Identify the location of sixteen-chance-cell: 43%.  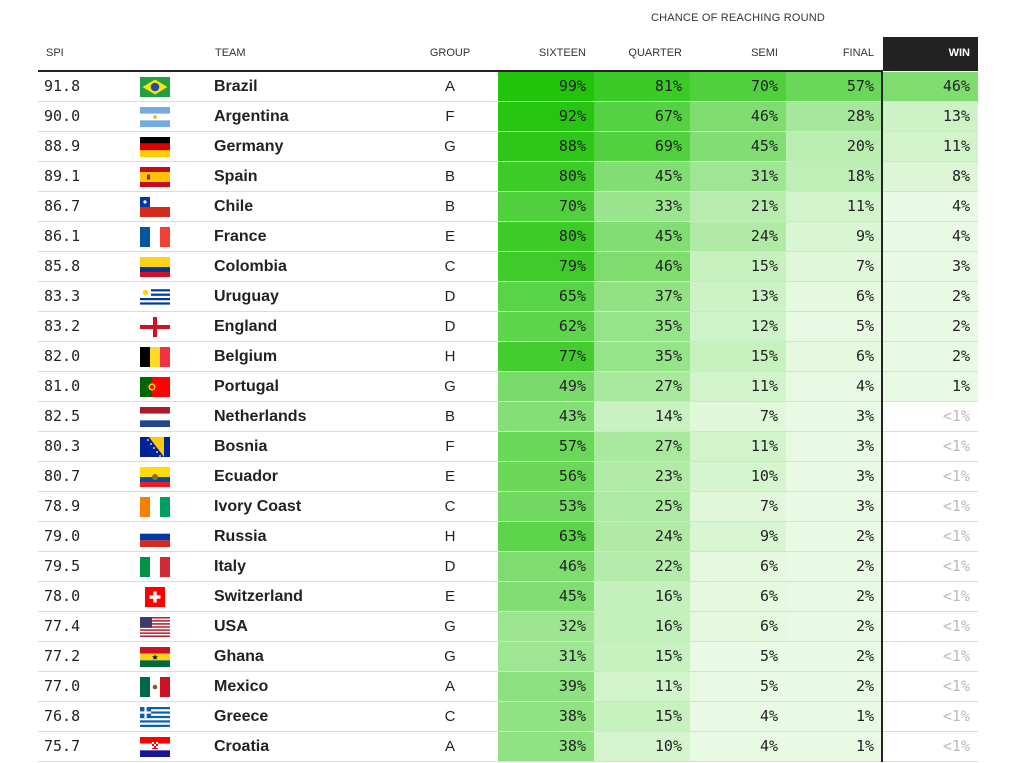
(546, 416).